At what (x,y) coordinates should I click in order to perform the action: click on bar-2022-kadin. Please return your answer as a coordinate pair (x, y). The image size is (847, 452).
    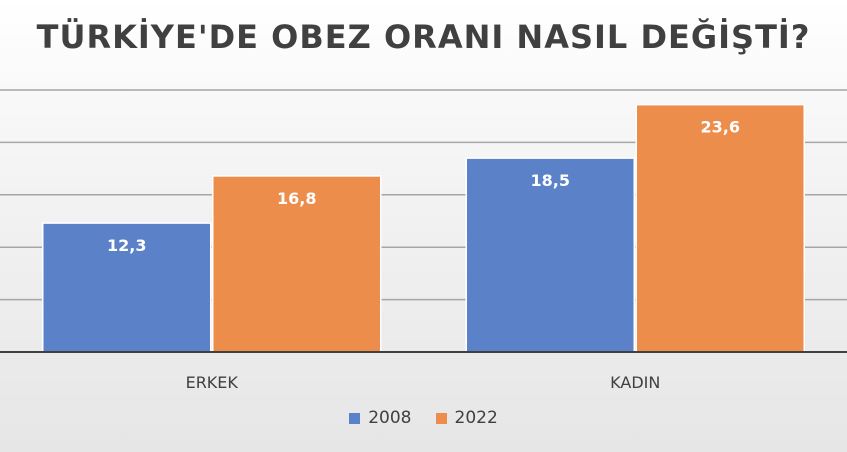
    Looking at the image, I should click on (720, 228).